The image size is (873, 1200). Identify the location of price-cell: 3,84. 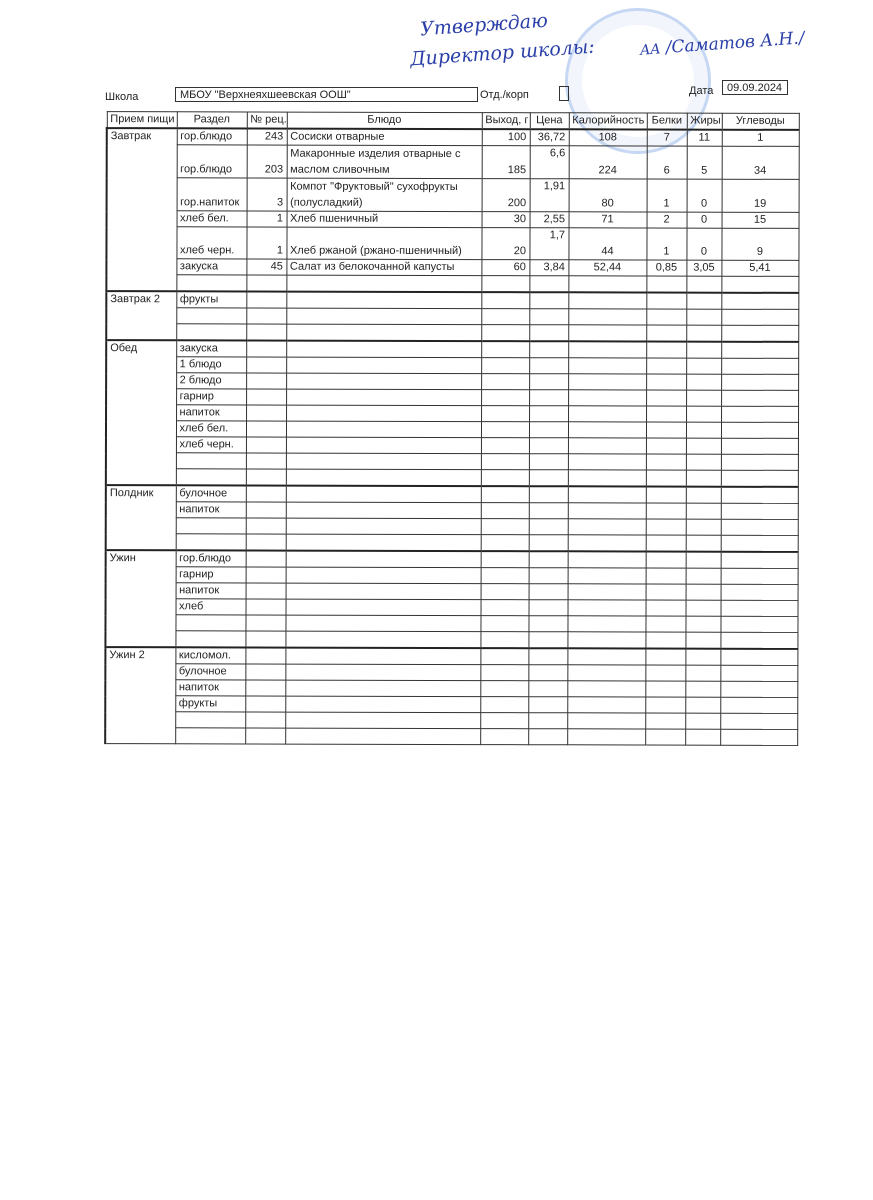
(549, 267).